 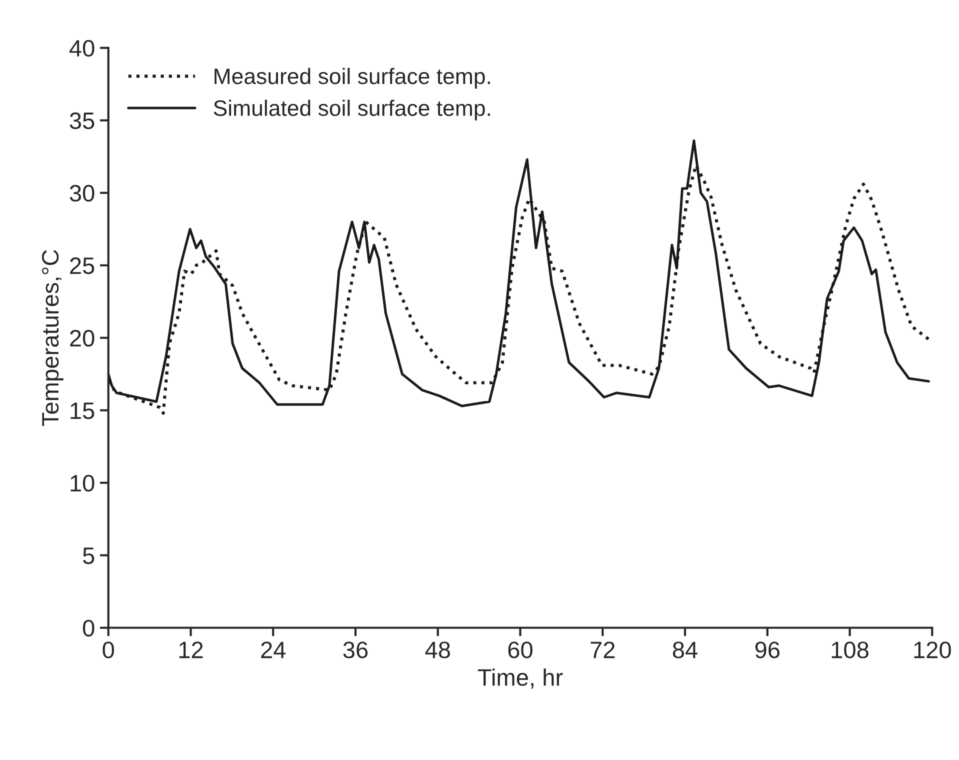 I want to click on x-tick-label: 0, so click(x=108, y=650).